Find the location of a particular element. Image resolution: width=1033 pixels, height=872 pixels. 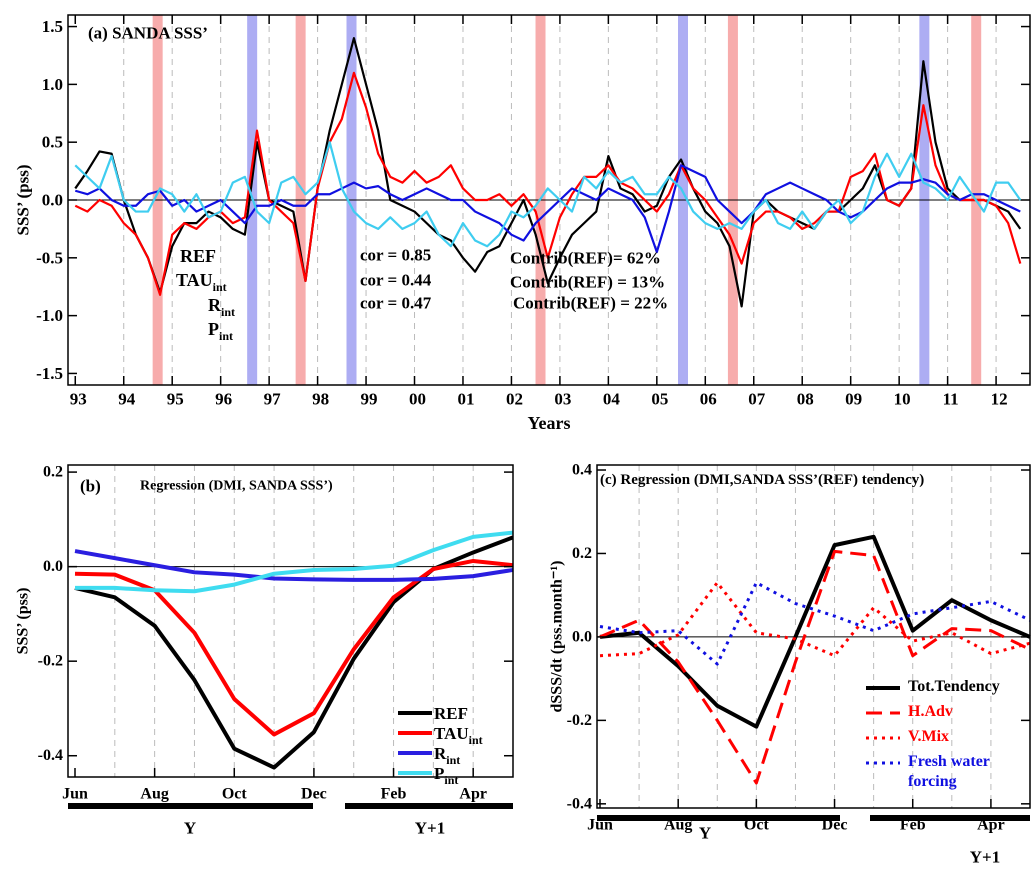

y-tick-label: 1.0 is located at coordinates (52, 84).